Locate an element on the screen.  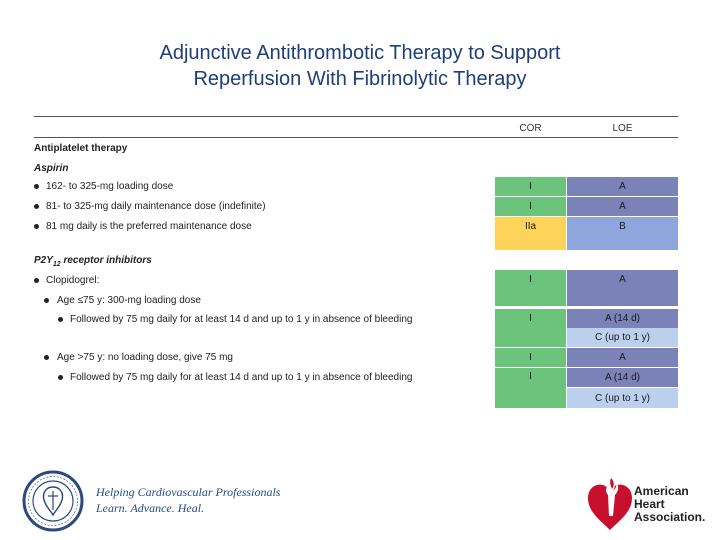
cor-cell-r2: I is located at coordinates (530, 206).